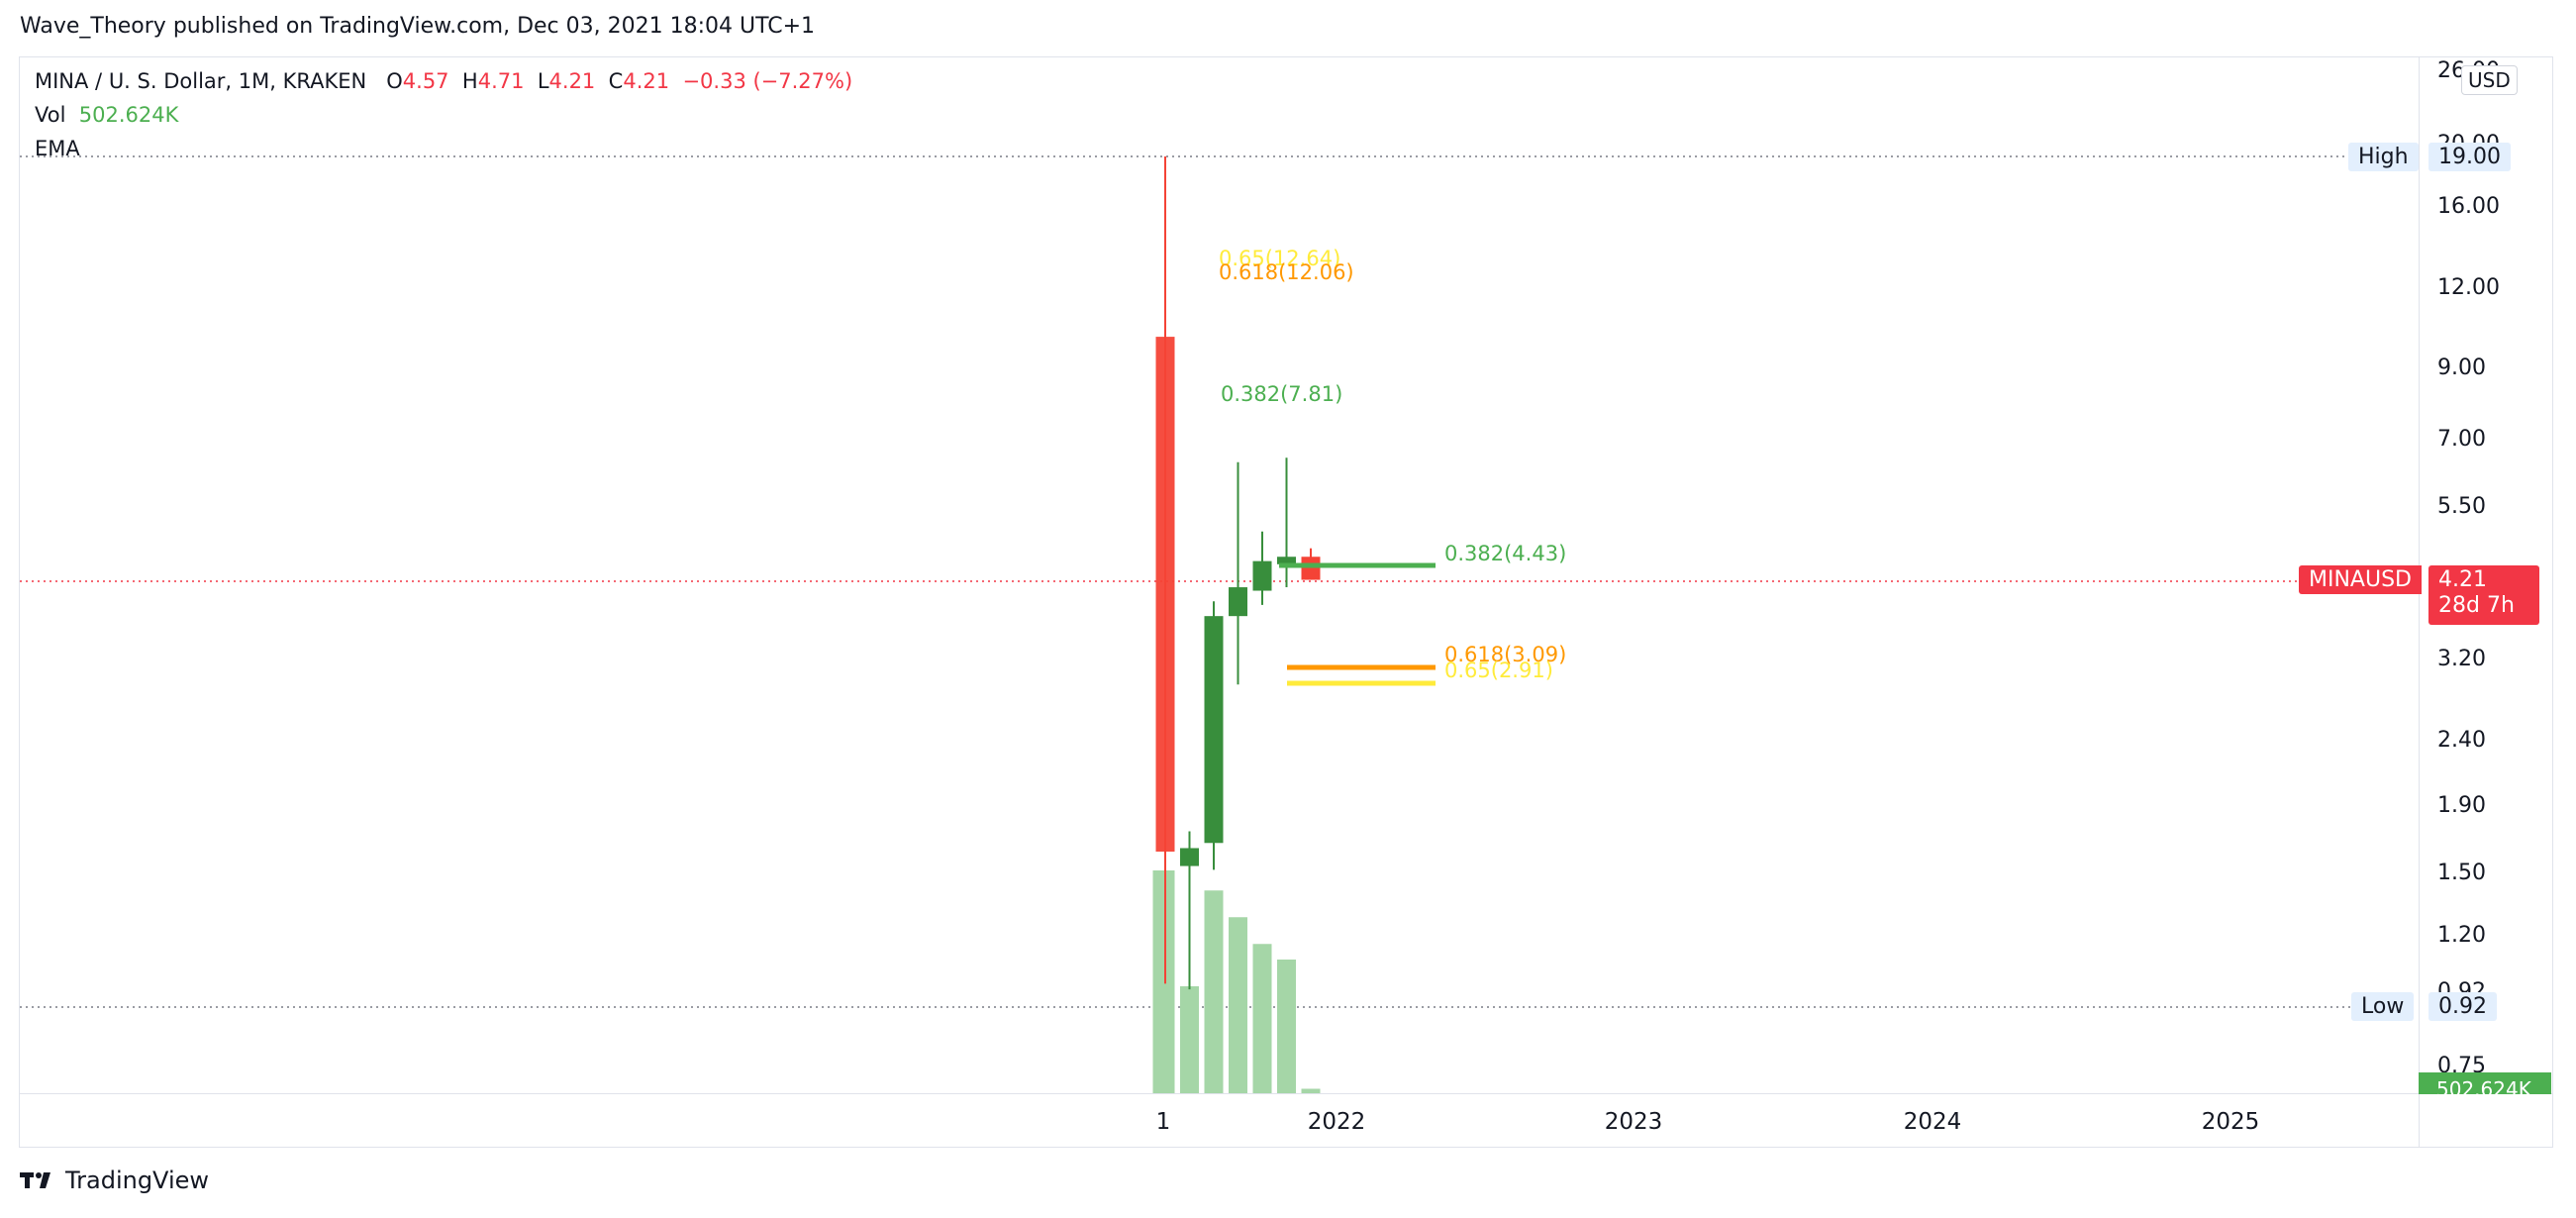  I want to click on legend-high-label: H, so click(469, 81).